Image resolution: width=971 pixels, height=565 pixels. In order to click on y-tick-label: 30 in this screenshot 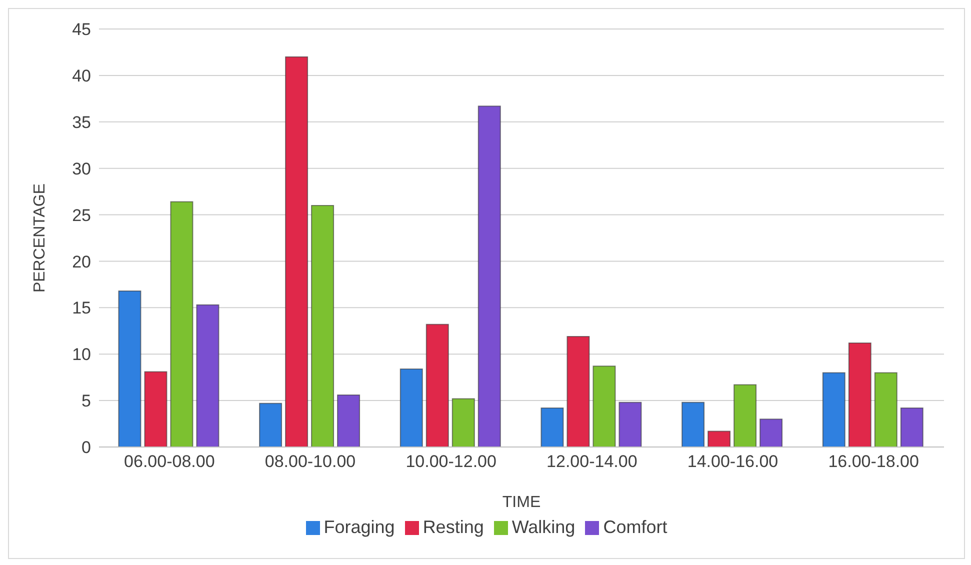, I will do `click(81, 168)`.